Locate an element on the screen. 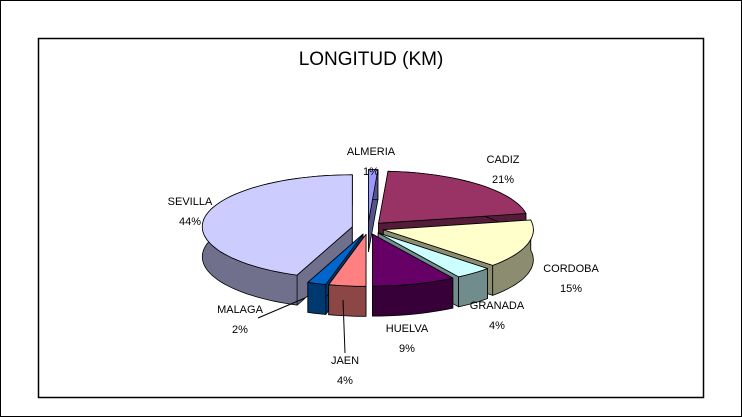 Image resolution: width=742 pixels, height=417 pixels. slice-value-label: 1% is located at coordinates (371, 172).